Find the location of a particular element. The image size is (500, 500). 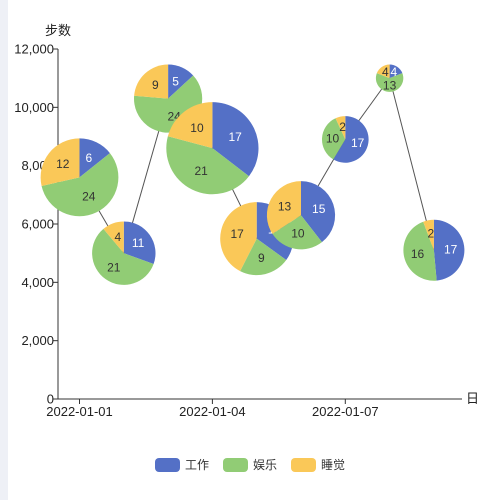

pie-2022-01-01: 6 24 12 is located at coordinates (79, 177).